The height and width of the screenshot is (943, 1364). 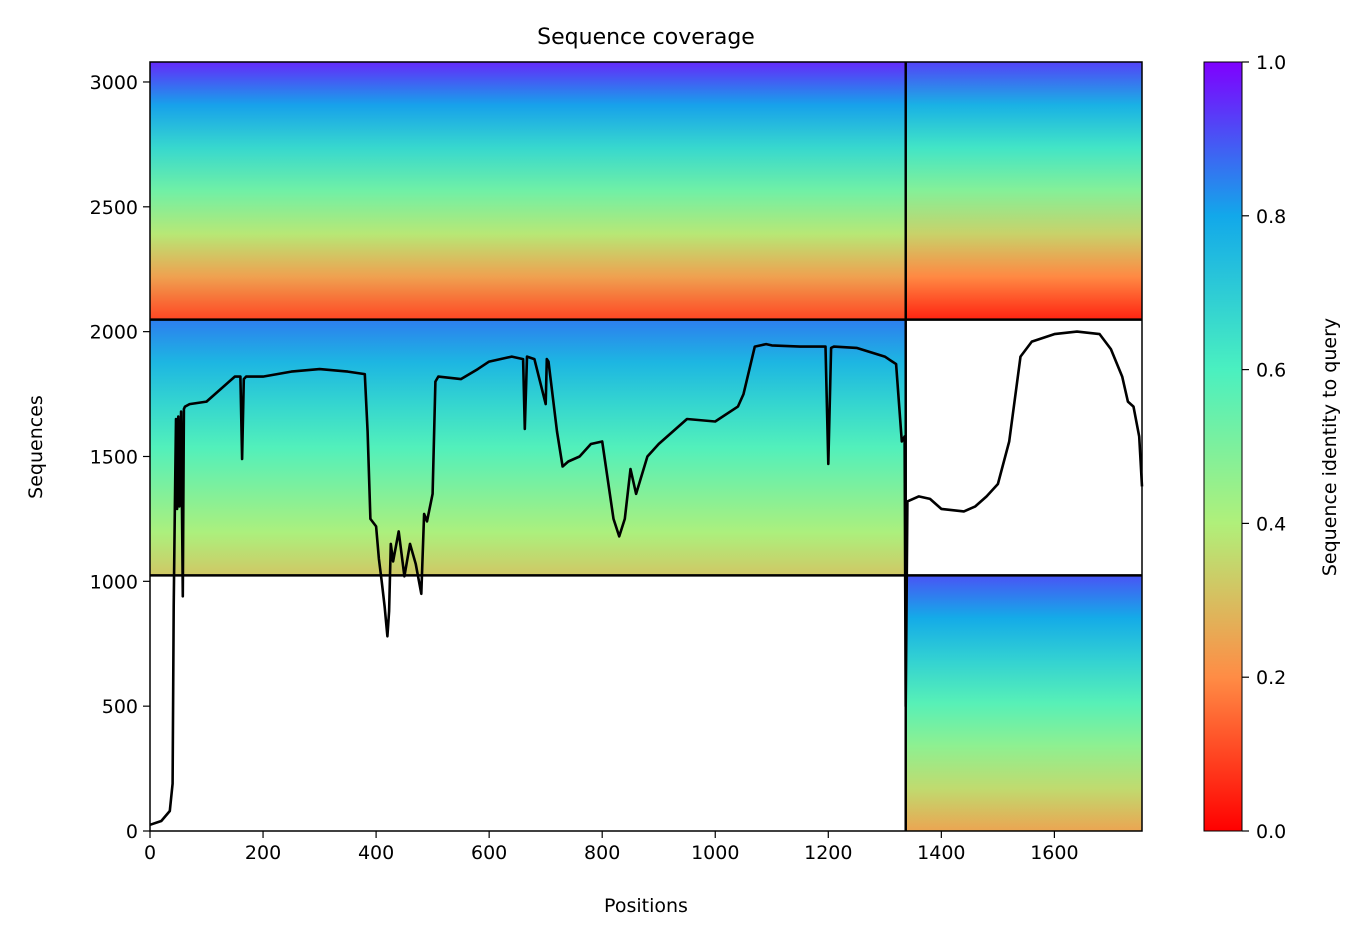 What do you see at coordinates (132, 832) in the screenshot?
I see `y-tick-label: 0` at bounding box center [132, 832].